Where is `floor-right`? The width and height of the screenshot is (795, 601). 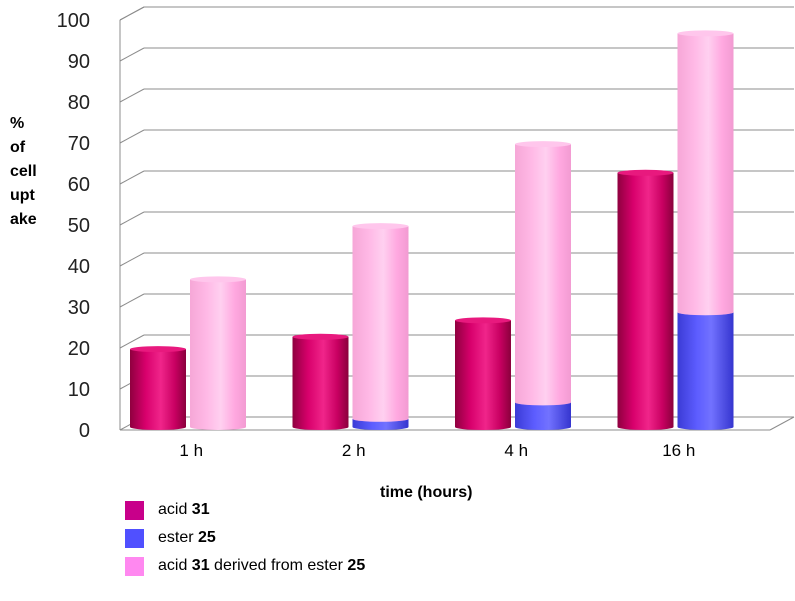 floor-right is located at coordinates (782, 423).